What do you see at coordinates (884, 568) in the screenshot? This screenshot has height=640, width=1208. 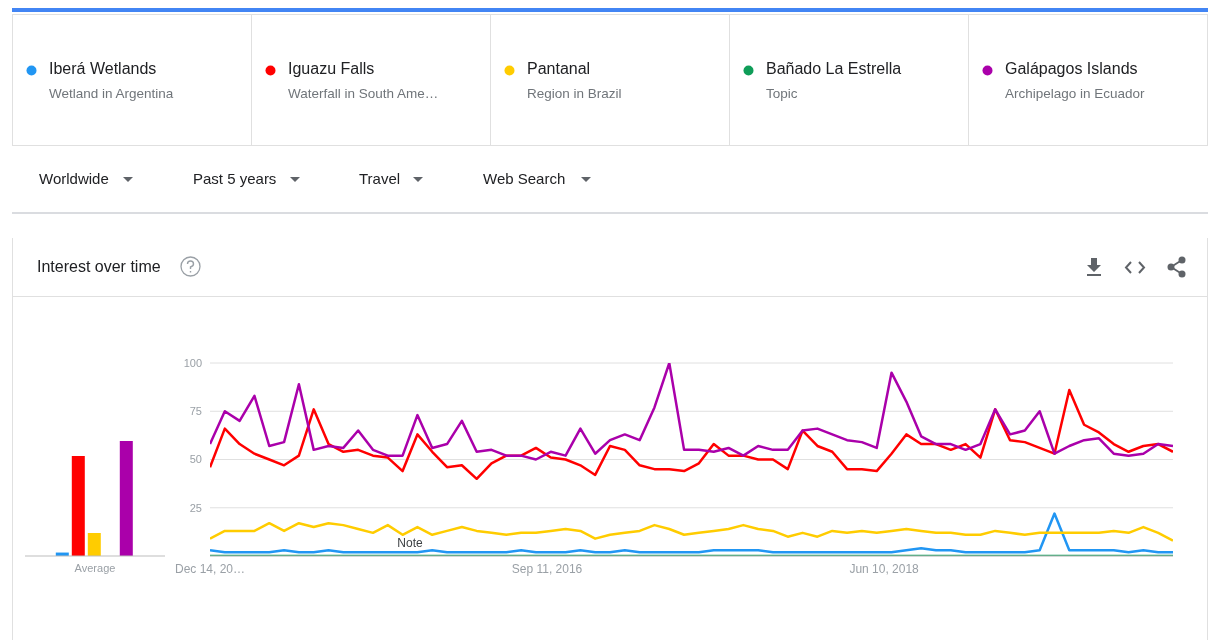 I see `x-tick-label: Jun 10, 2018` at bounding box center [884, 568].